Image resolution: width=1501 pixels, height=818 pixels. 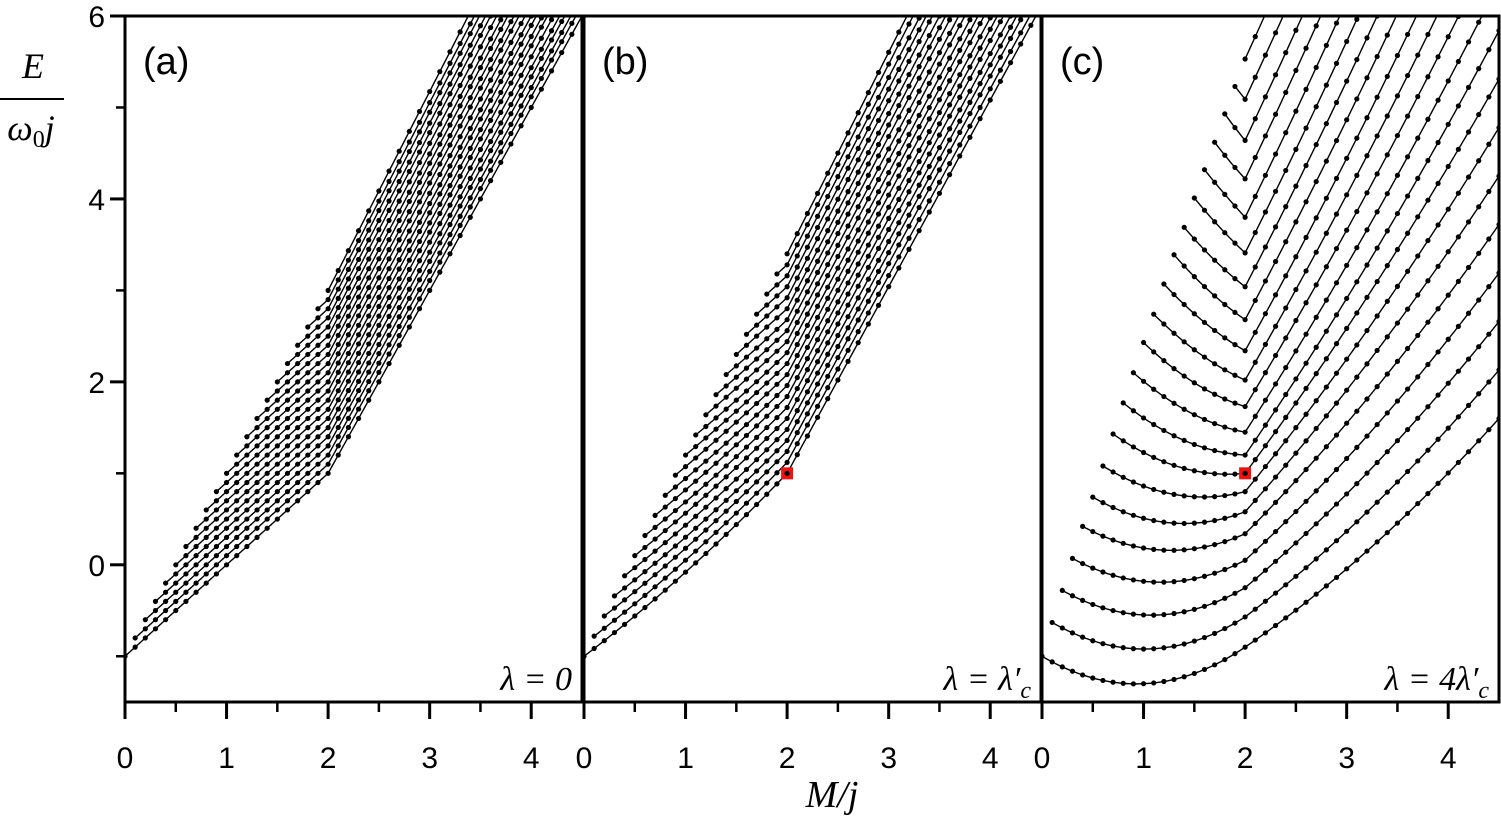 What do you see at coordinates (625, 62) in the screenshot?
I see `panel-label: (b)` at bounding box center [625, 62].